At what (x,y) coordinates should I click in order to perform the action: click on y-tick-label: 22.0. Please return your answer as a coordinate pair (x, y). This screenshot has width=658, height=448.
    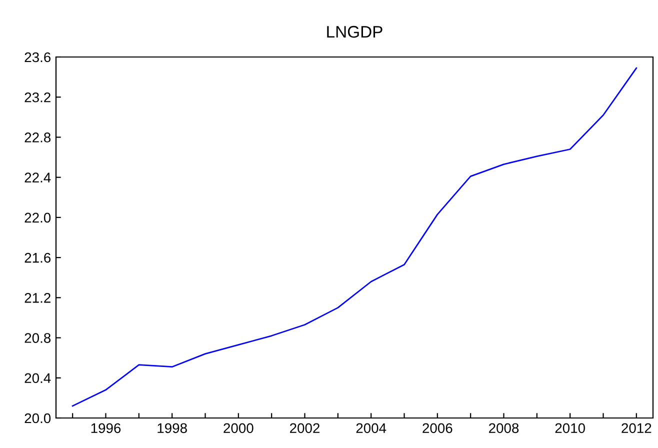
    Looking at the image, I should click on (37, 217).